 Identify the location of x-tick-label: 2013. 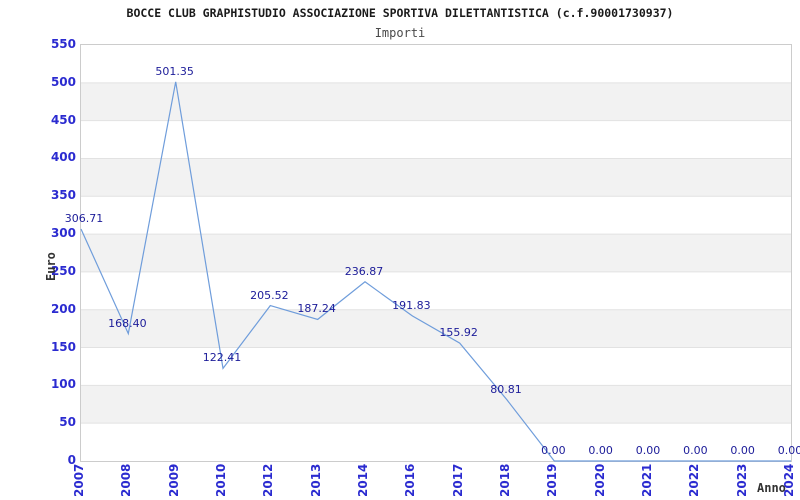
(315, 480).